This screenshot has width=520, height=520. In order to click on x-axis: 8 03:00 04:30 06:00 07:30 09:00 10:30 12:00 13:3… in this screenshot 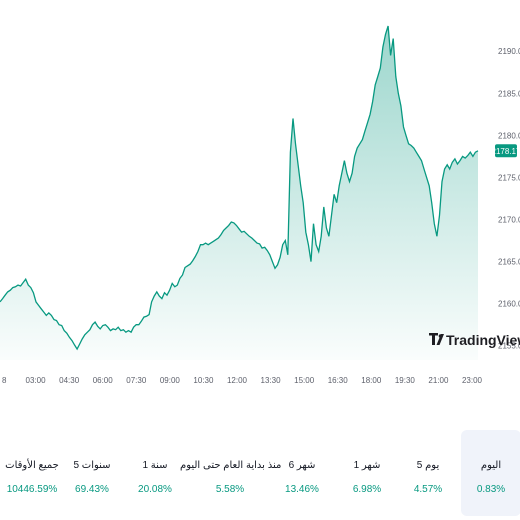, I will do `click(242, 380)`.